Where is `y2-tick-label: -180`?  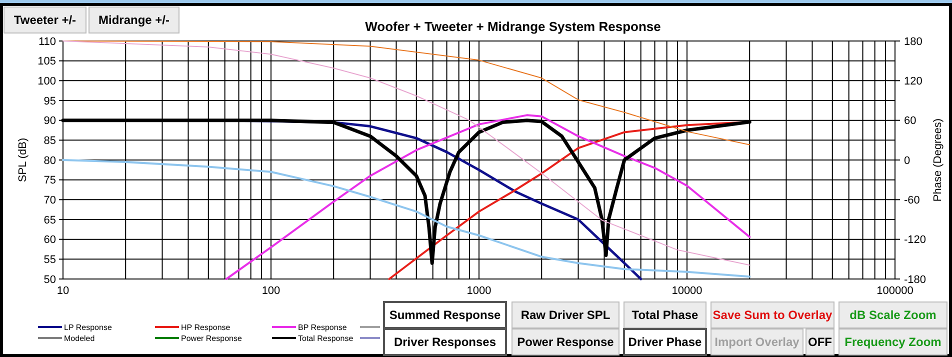 y2-tick-label: -180 is located at coordinates (915, 280).